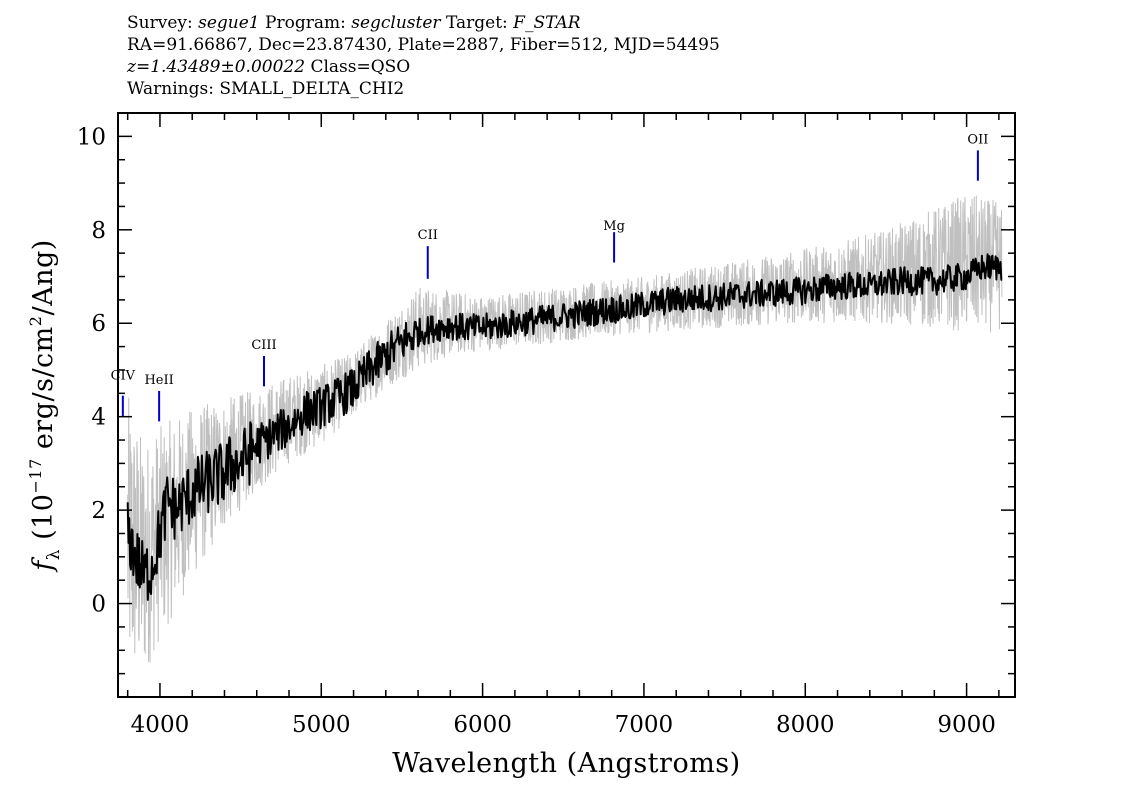  Describe the element at coordinates (91, 137) in the screenshot. I see `y-tick-label: 10` at that location.